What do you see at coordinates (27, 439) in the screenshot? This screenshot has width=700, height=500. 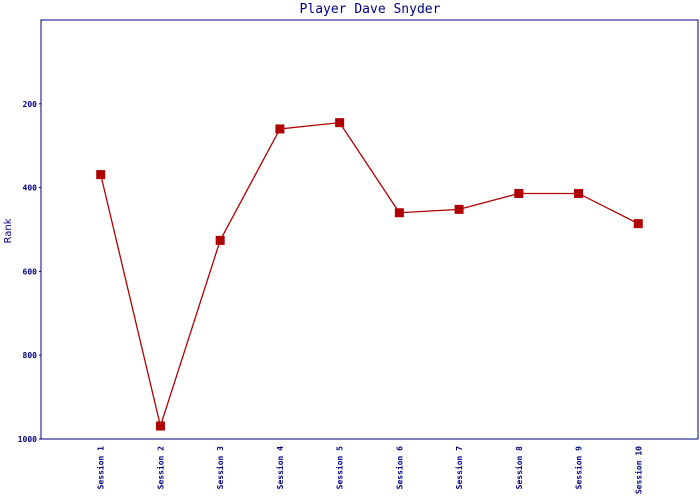 I see `y-tick-label: 1000` at bounding box center [27, 439].